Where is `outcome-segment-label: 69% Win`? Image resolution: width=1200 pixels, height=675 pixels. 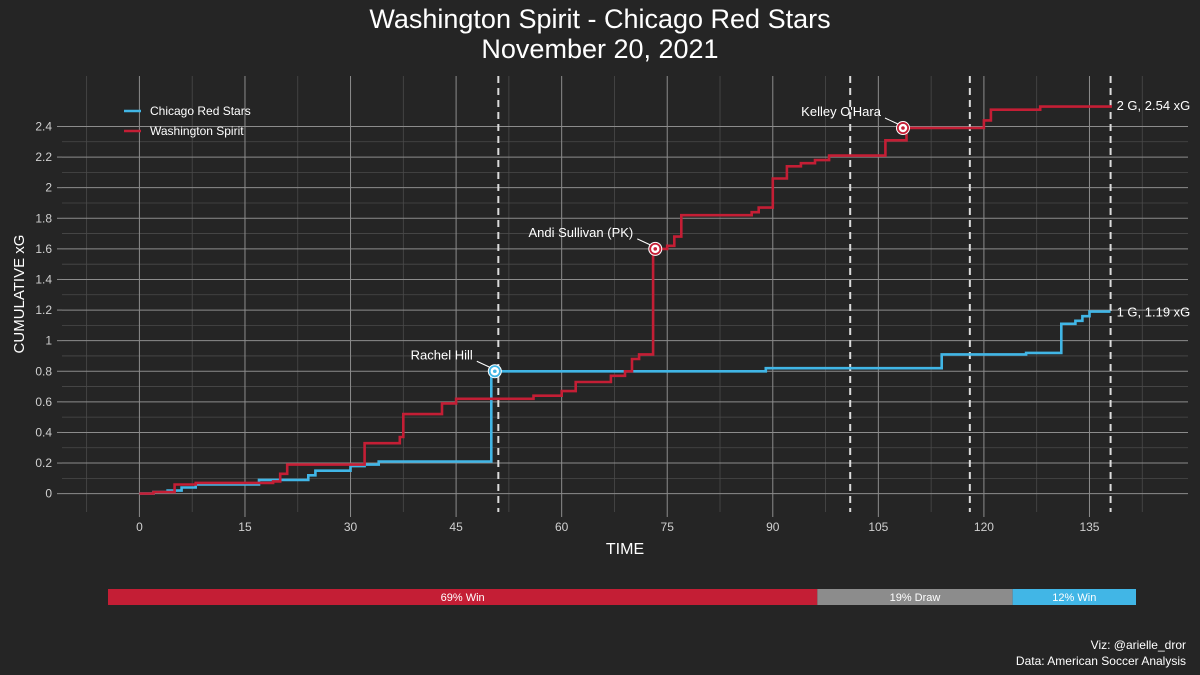 outcome-segment-label: 69% Win is located at coordinates (463, 598).